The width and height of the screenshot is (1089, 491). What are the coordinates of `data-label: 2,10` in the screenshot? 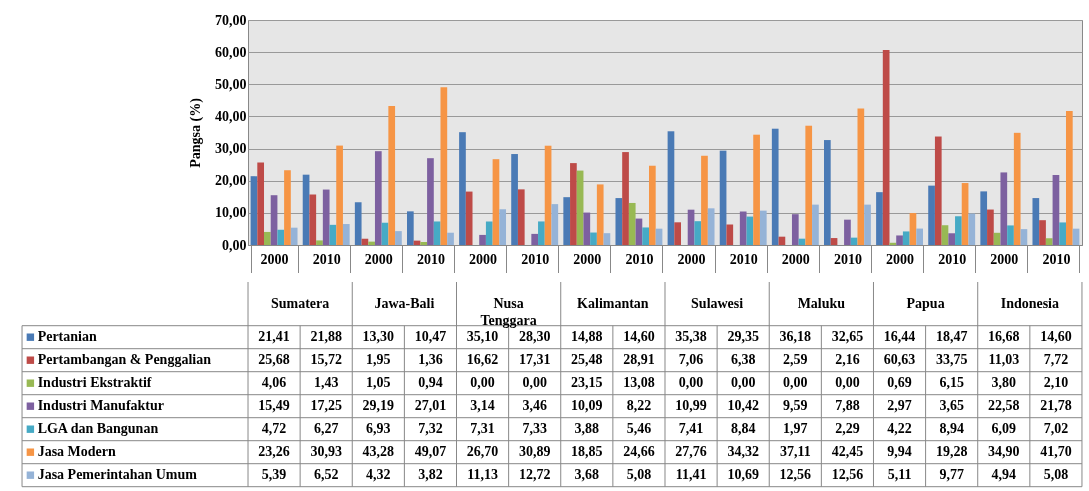 It's located at (1056, 383).